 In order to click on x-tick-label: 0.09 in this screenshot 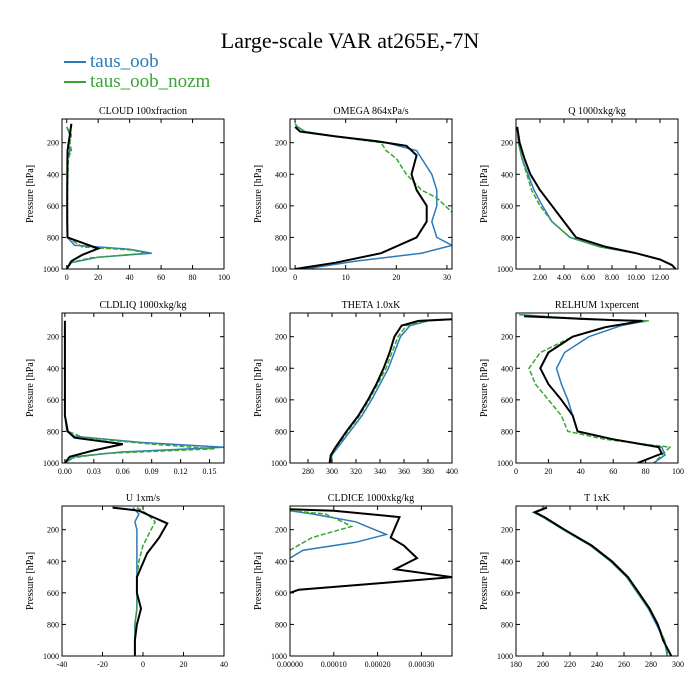, I will do `click(152, 471)`.